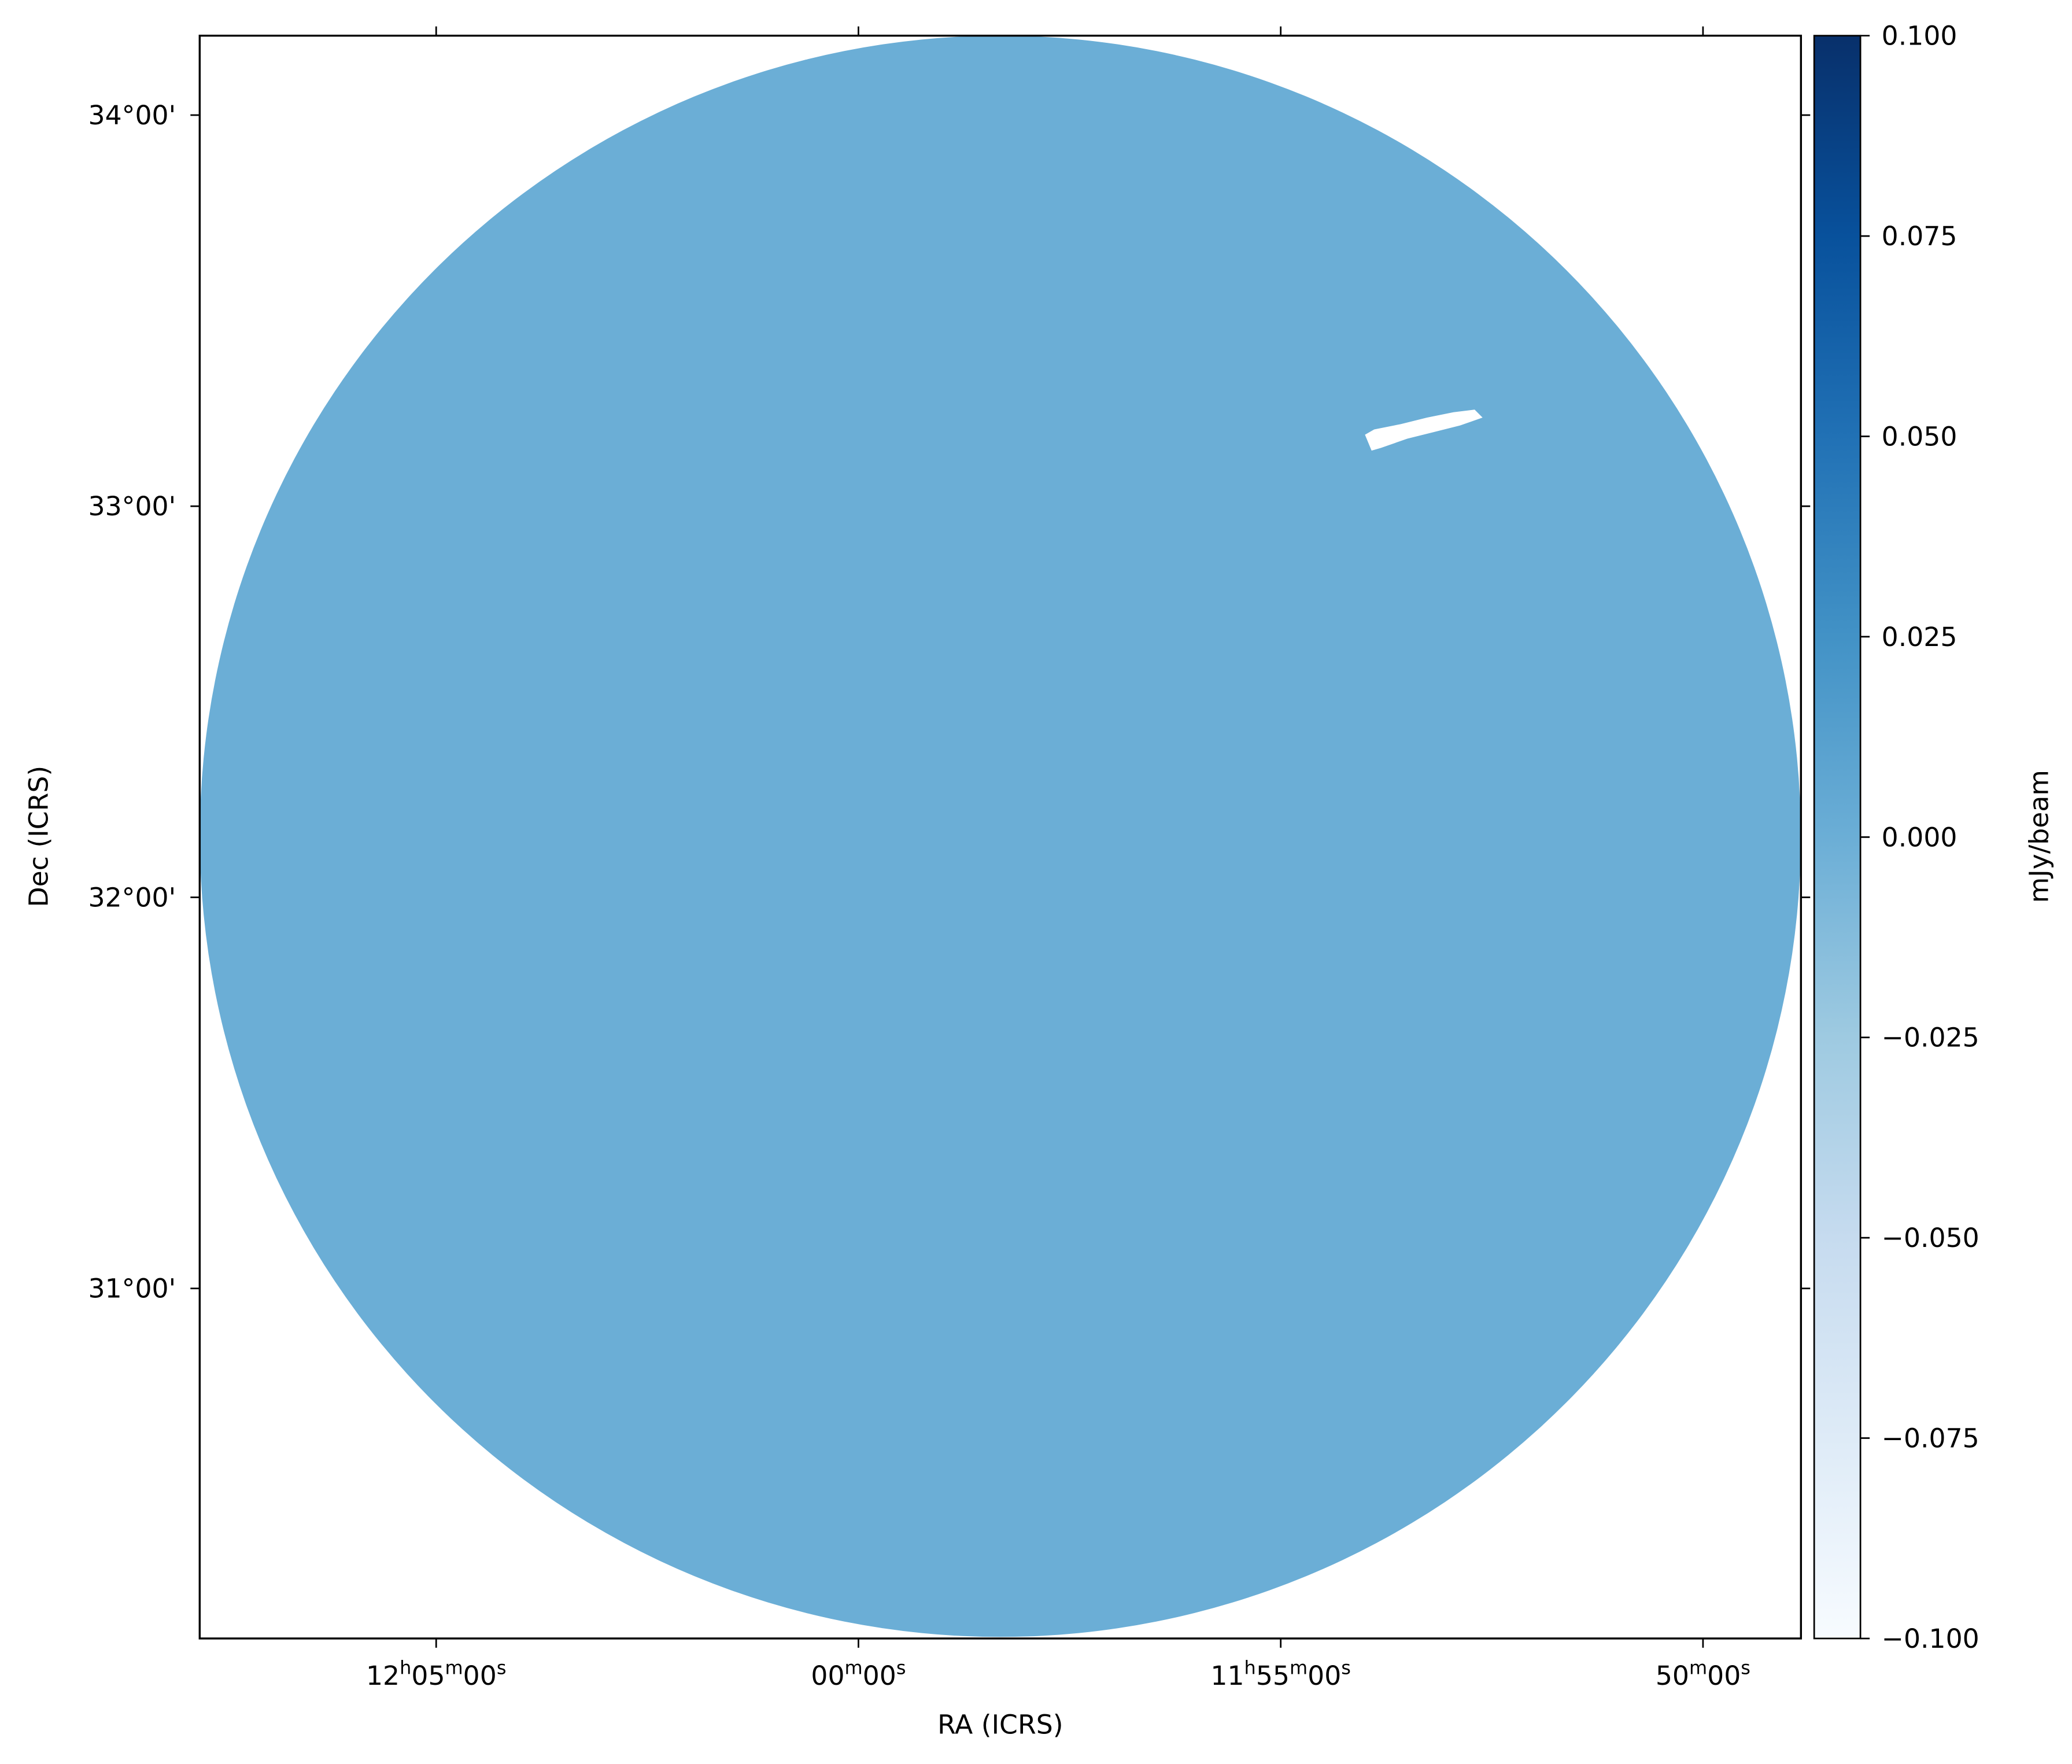  I want to click on colorbar, so click(1838, 838).